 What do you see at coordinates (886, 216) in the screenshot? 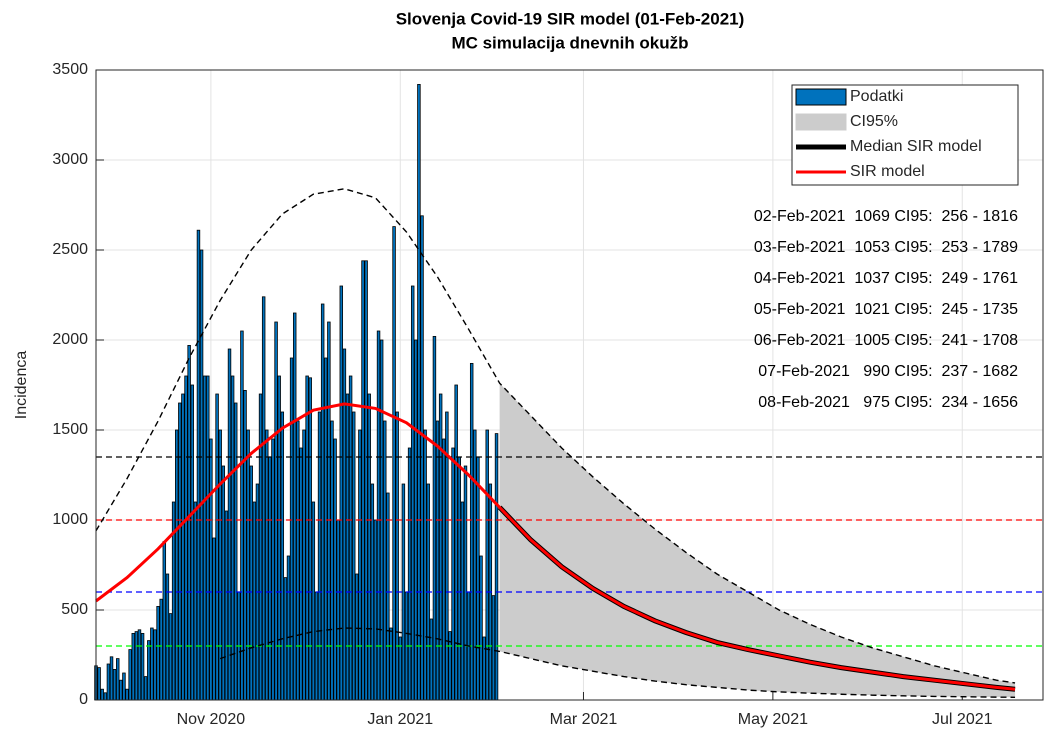
I see `annotation: 02-Feb-2021 1069 CI95: 256 - 1816` at bounding box center [886, 216].